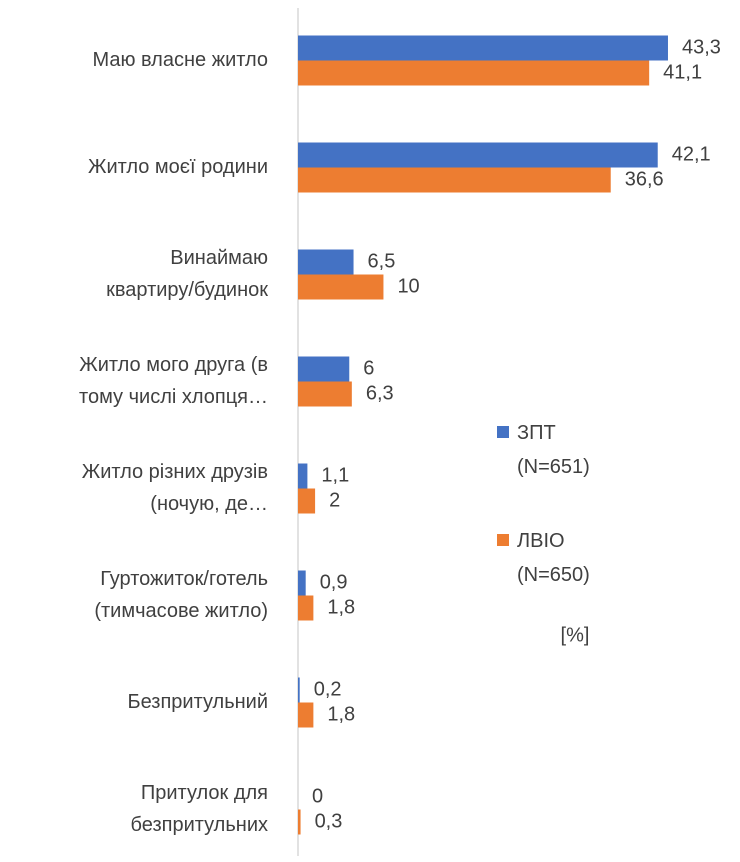 This screenshot has width=740, height=862. Describe the element at coordinates (575, 635) in the screenshot. I see `unit-label: [%]` at that location.